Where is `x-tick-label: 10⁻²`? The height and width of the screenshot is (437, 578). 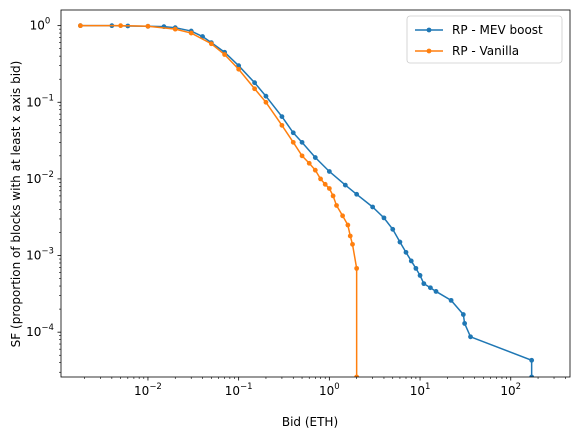
x-tick-label: 10⁻² is located at coordinates (148, 390).